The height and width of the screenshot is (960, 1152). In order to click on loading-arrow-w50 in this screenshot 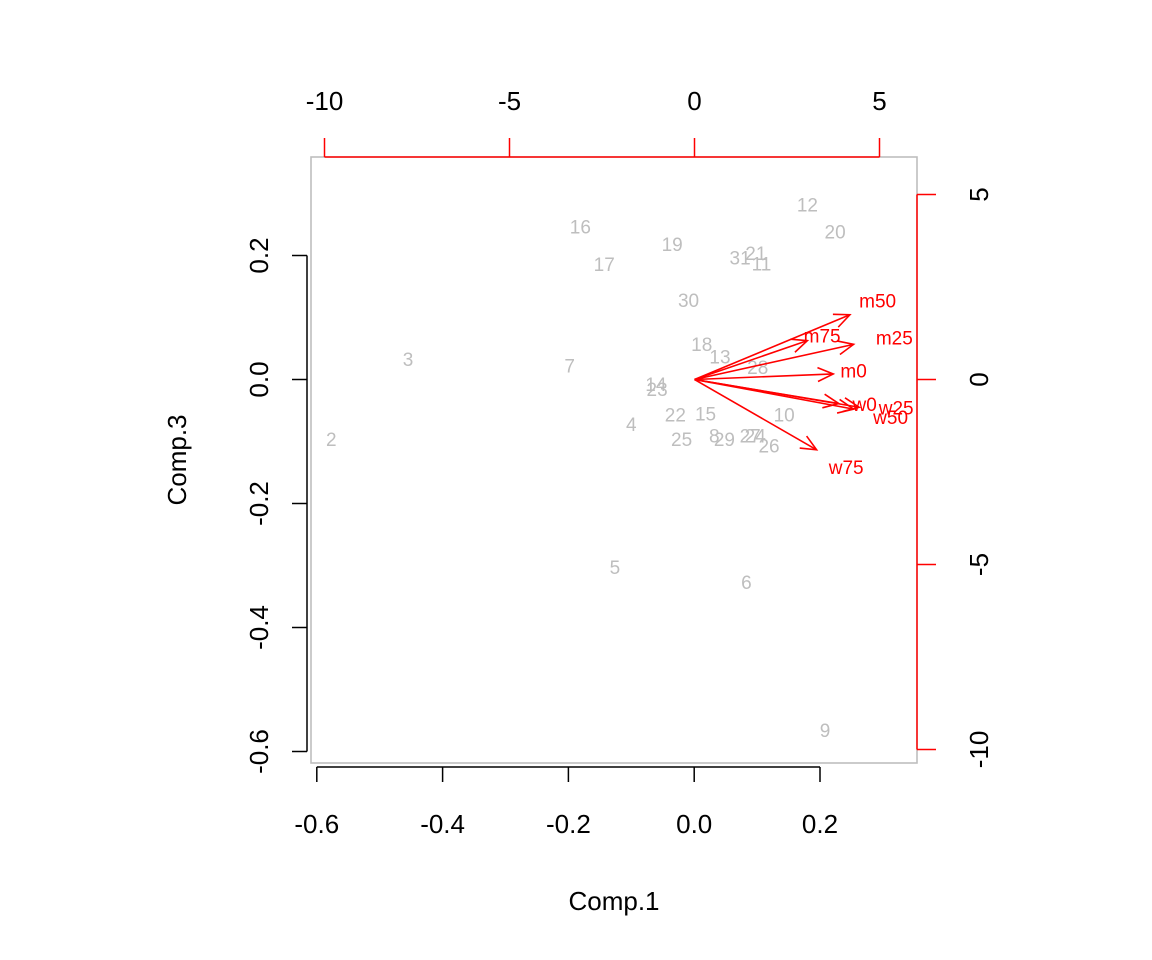, I will do `click(774, 394)`.